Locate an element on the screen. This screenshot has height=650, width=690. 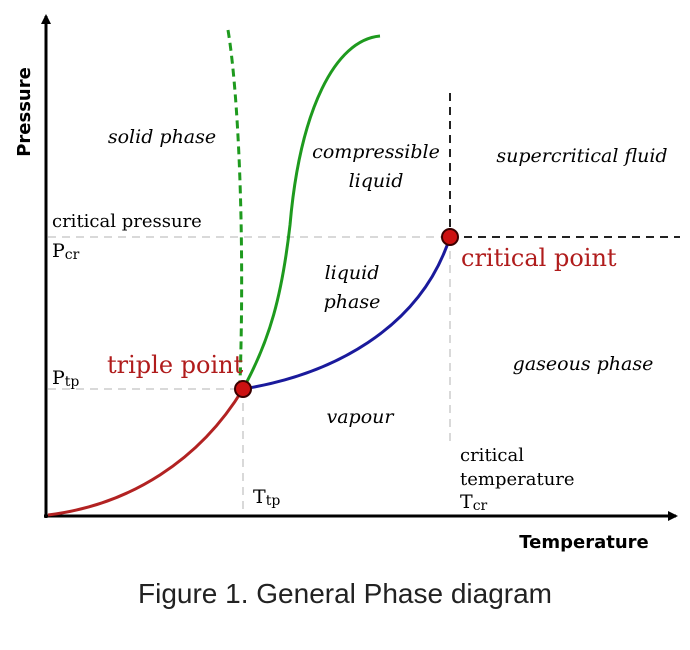
anomalous-fusion-curve is located at coordinates (235, 206).